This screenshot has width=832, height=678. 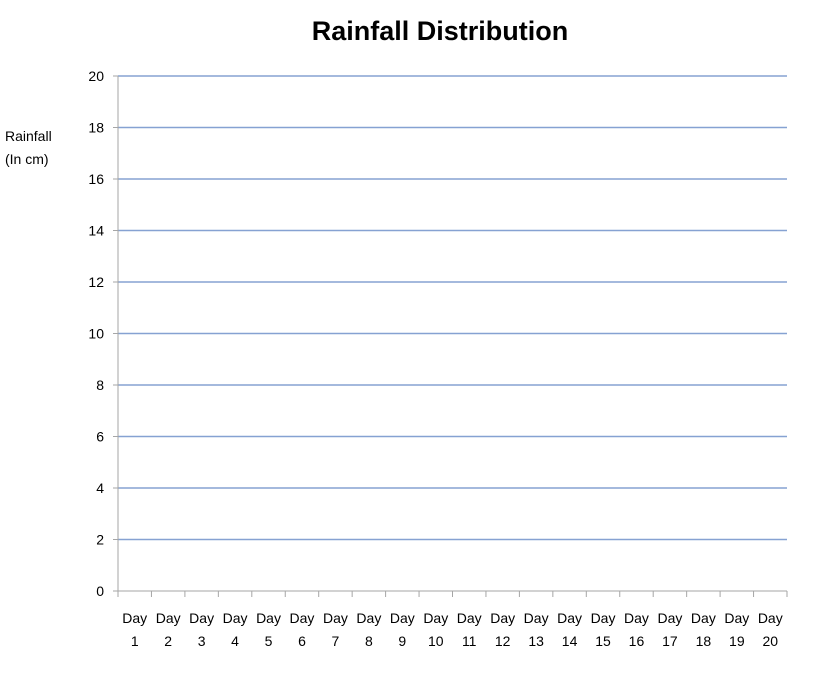 I want to click on y-axis-label-line1: Rainfall, so click(x=28, y=136).